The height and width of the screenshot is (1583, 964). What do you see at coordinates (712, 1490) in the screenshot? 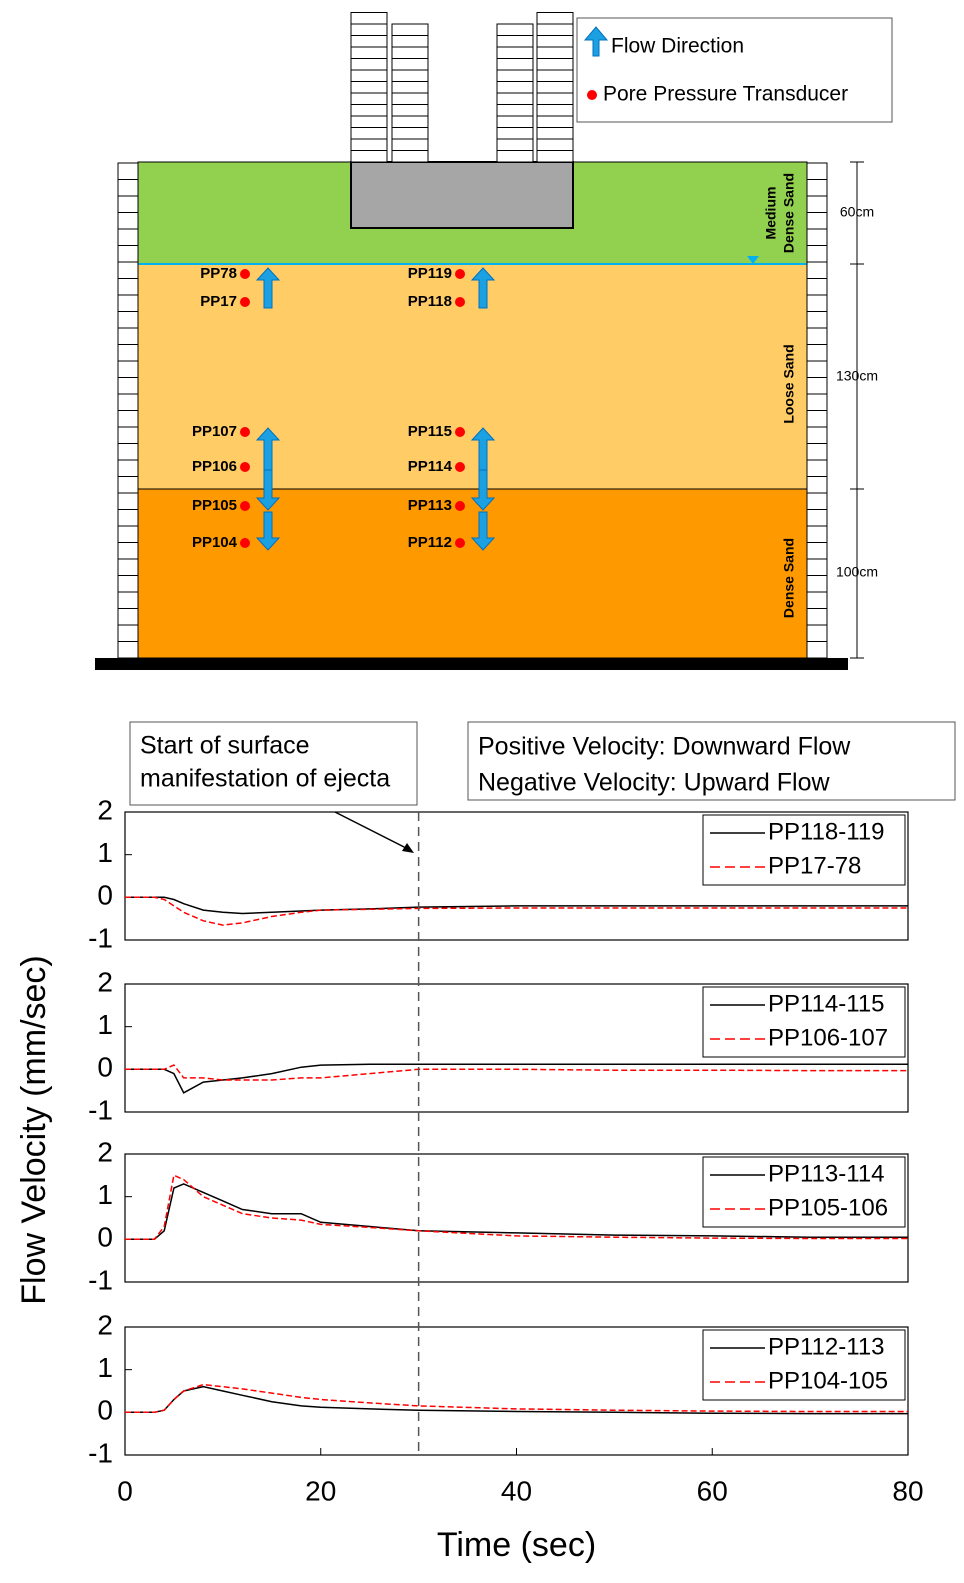
I see `x-tick-label: 60` at bounding box center [712, 1490].